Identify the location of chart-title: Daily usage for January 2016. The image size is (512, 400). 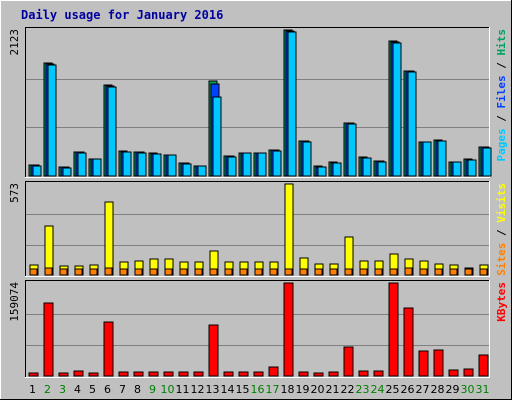
(122, 15).